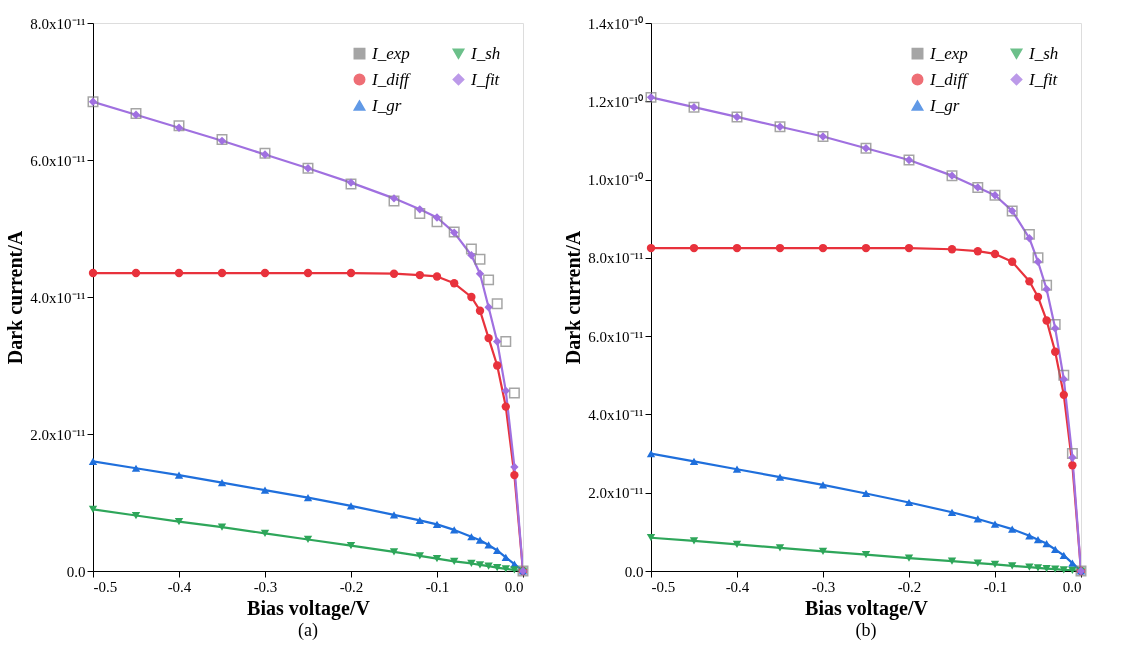 The width and height of the screenshot is (1124, 659). Describe the element at coordinates (308, 630) in the screenshot. I see `text: (a)` at that location.